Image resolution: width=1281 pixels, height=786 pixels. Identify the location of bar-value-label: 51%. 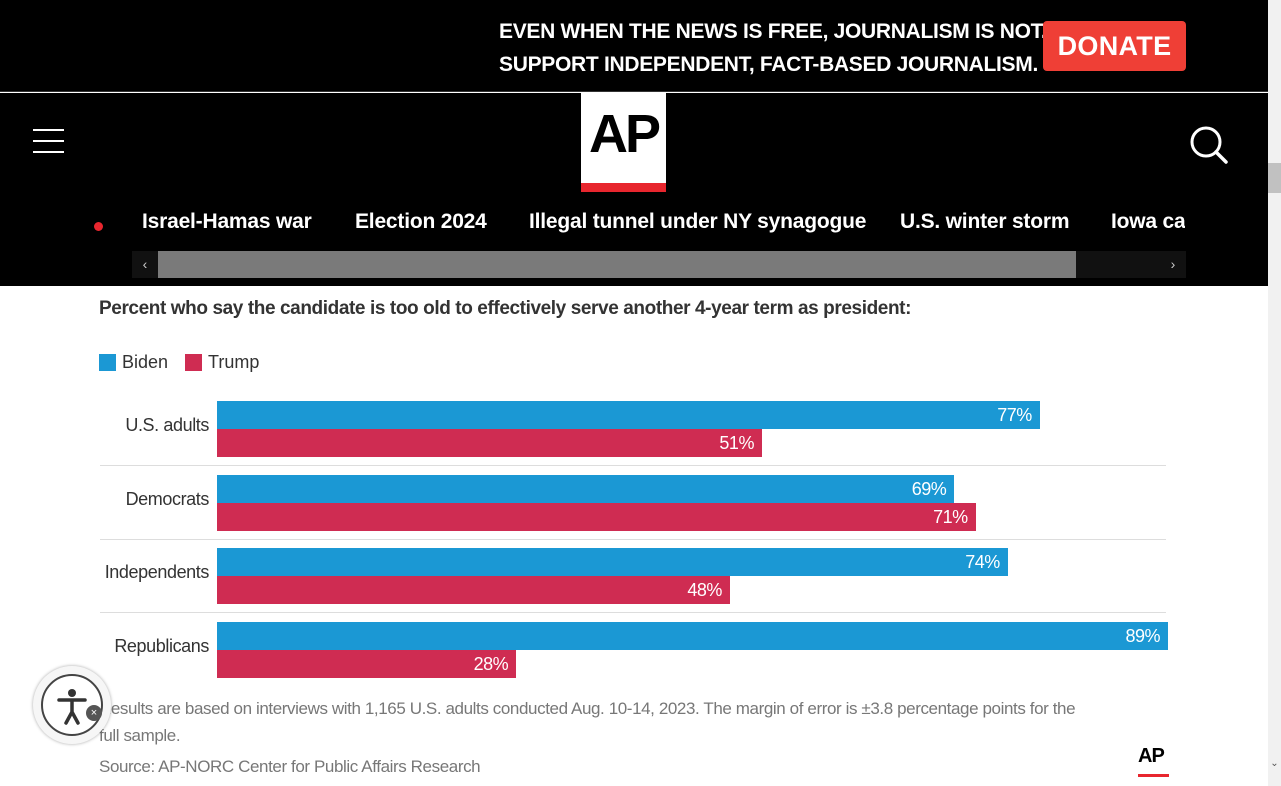
(736, 443).